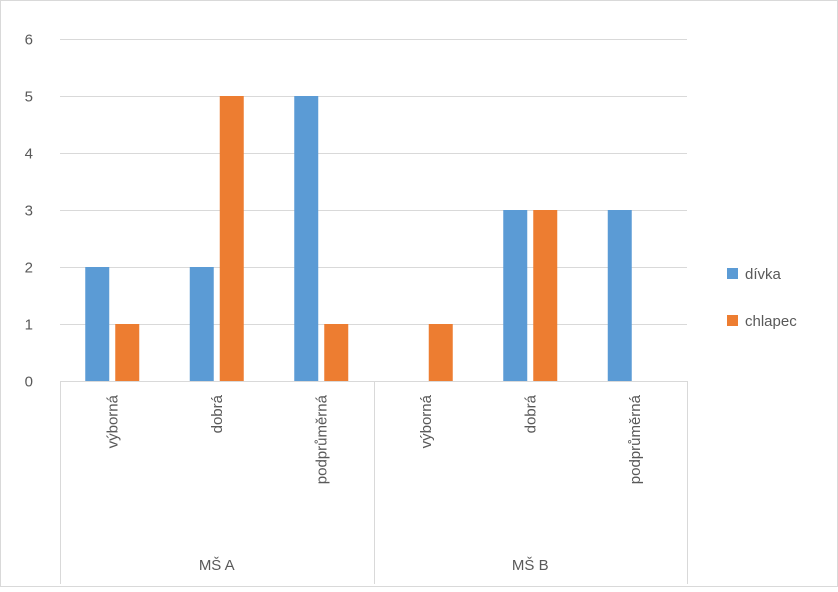 Image resolution: width=838 pixels, height=592 pixels. I want to click on legend-label: dívka, so click(763, 274).